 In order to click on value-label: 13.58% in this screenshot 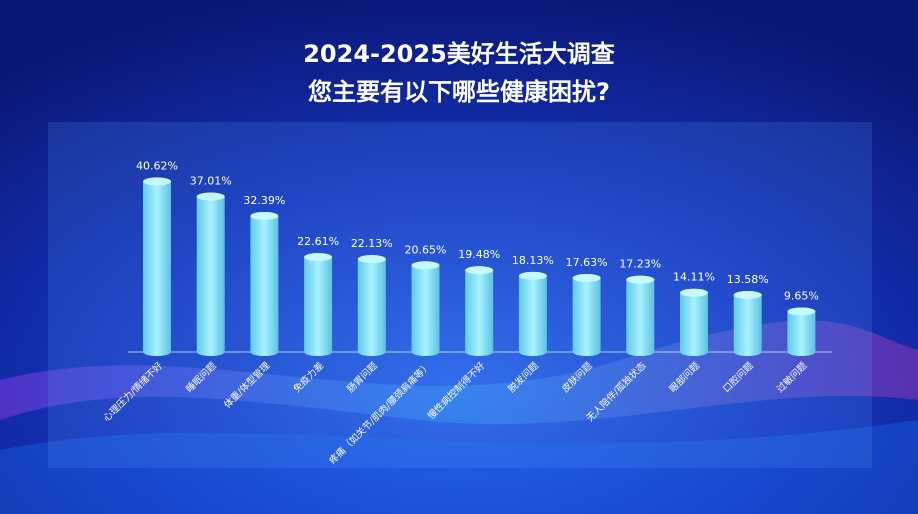, I will do `click(748, 279)`.